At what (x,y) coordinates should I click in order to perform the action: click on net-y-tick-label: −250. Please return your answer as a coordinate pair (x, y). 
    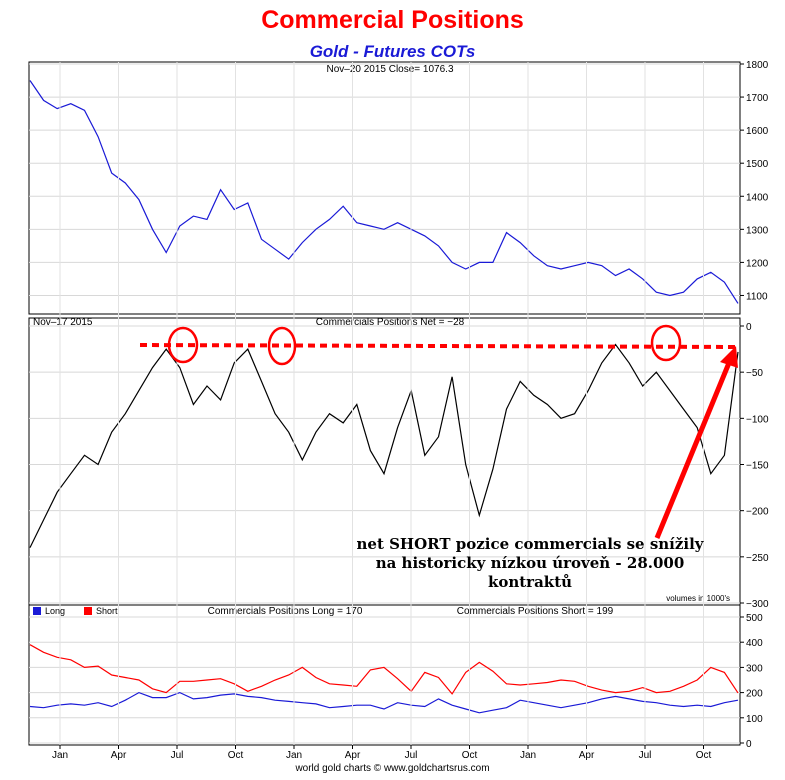
    Looking at the image, I should click on (757, 558).